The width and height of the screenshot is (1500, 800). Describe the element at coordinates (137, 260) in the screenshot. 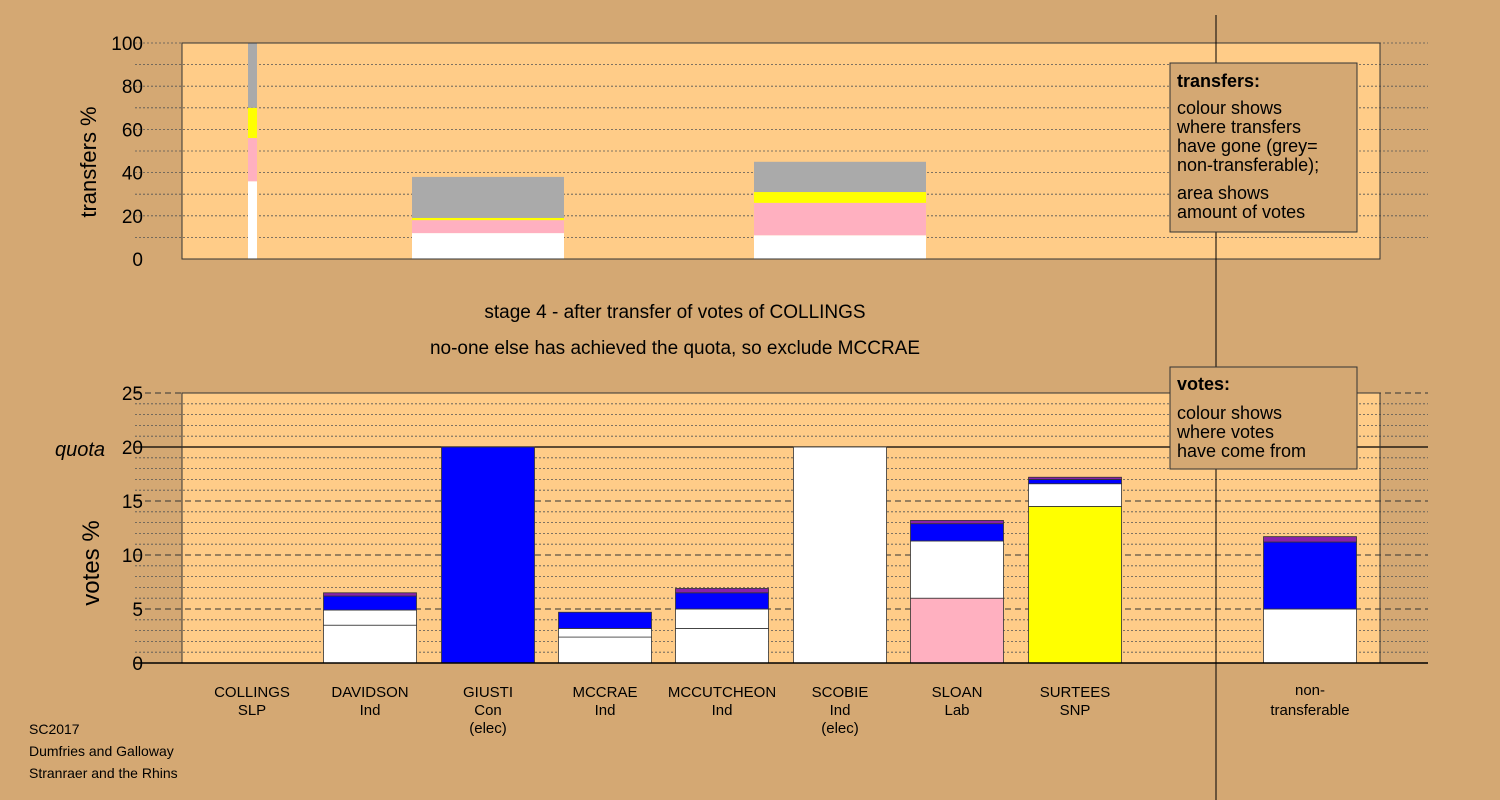

I see `transfers-y-tick-label: 0` at that location.